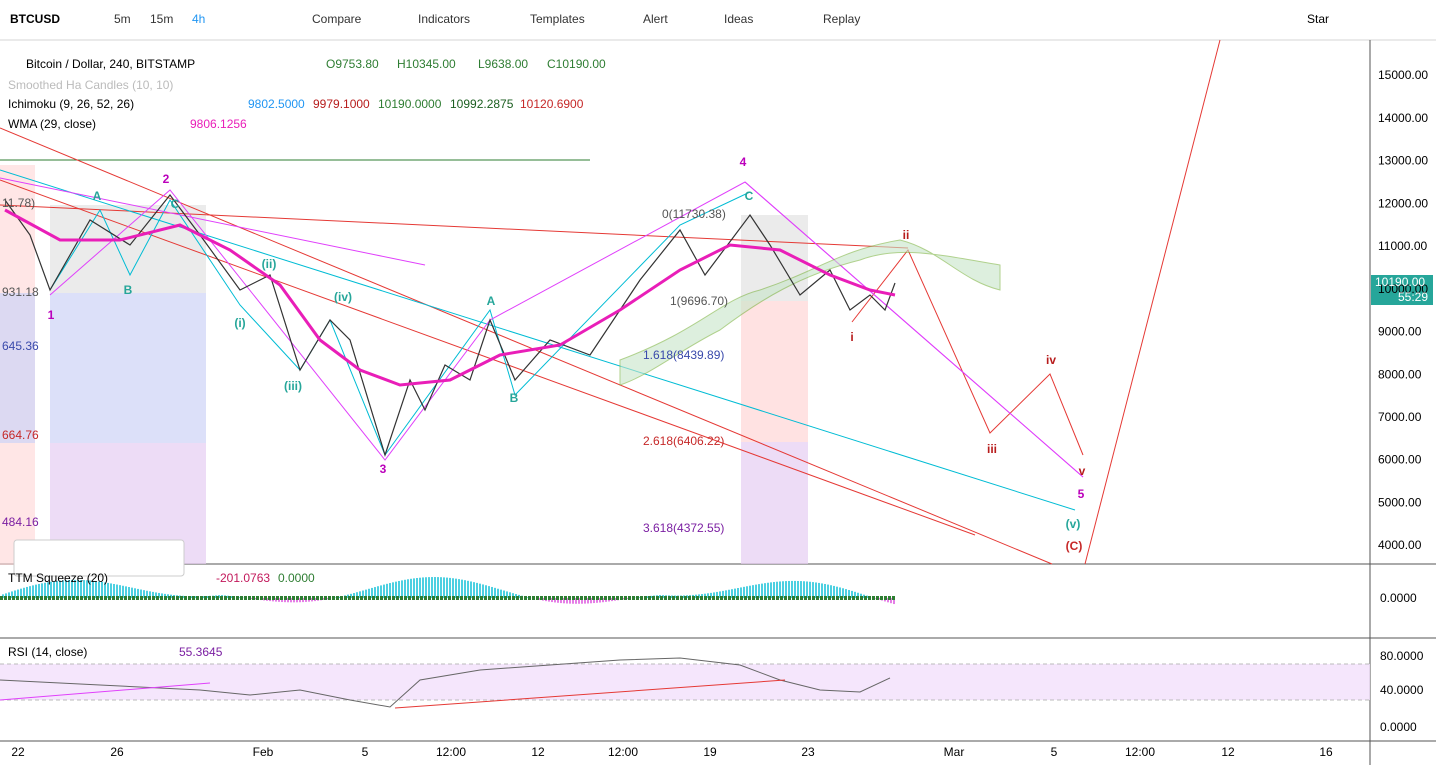 Image resolution: width=1436 pixels, height=765 pixels. What do you see at coordinates (20, 292) in the screenshot?
I see `fib-label: 931.18` at bounding box center [20, 292].